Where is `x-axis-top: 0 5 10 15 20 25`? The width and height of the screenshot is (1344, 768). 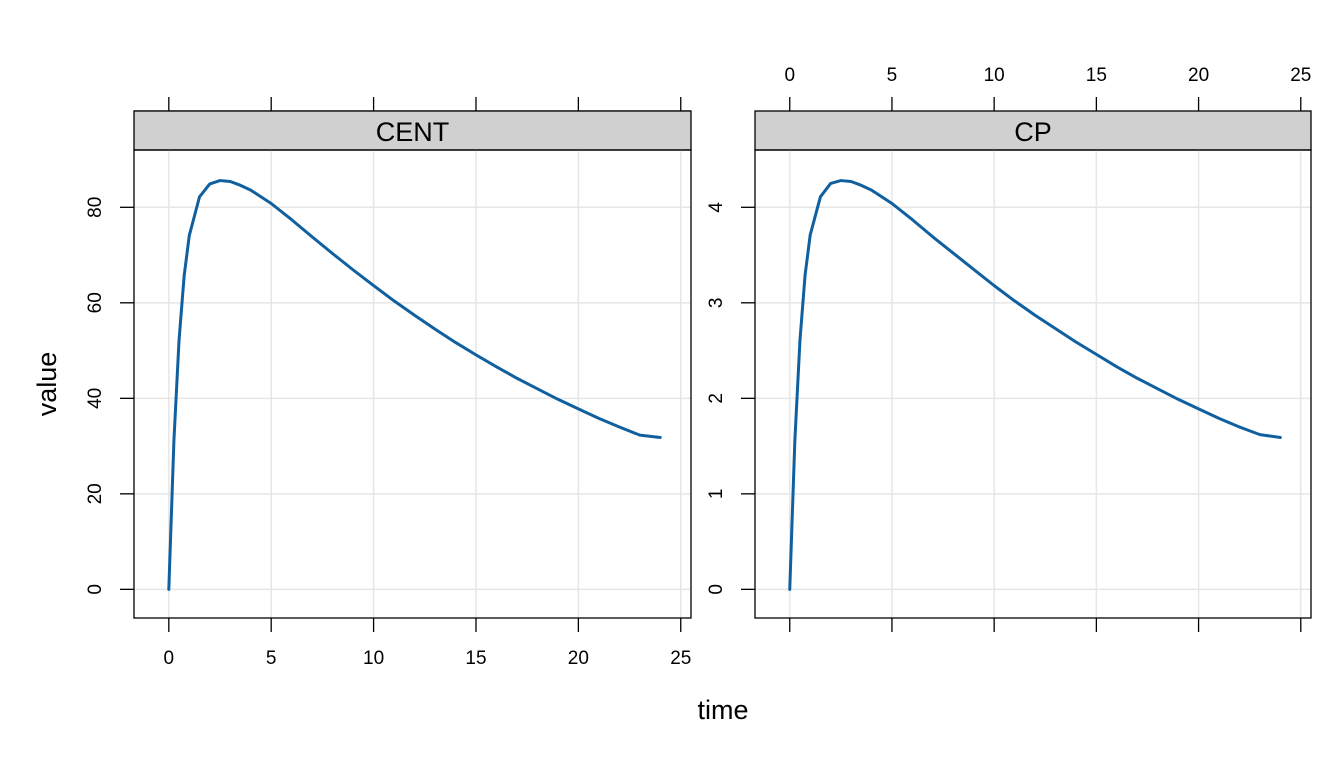
x-axis-top: 0 5 10 15 20 25 is located at coordinates (1047, 88).